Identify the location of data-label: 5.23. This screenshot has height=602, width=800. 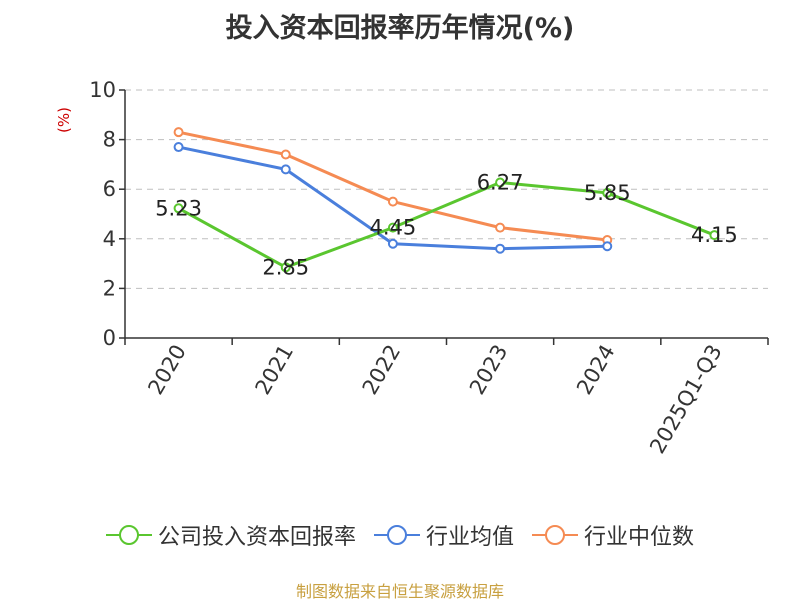
(178, 208).